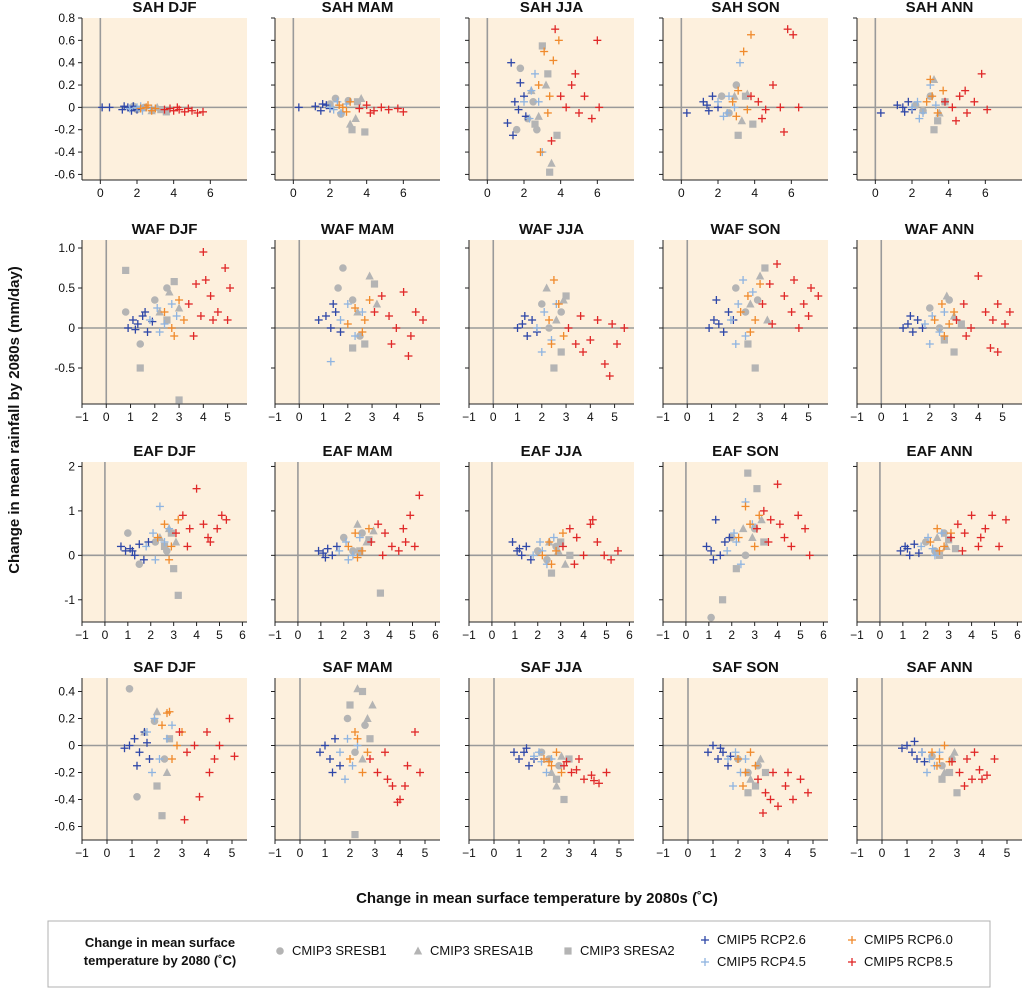  Describe the element at coordinates (425, 853) in the screenshot. I see `x-tick-label: 5` at that location.